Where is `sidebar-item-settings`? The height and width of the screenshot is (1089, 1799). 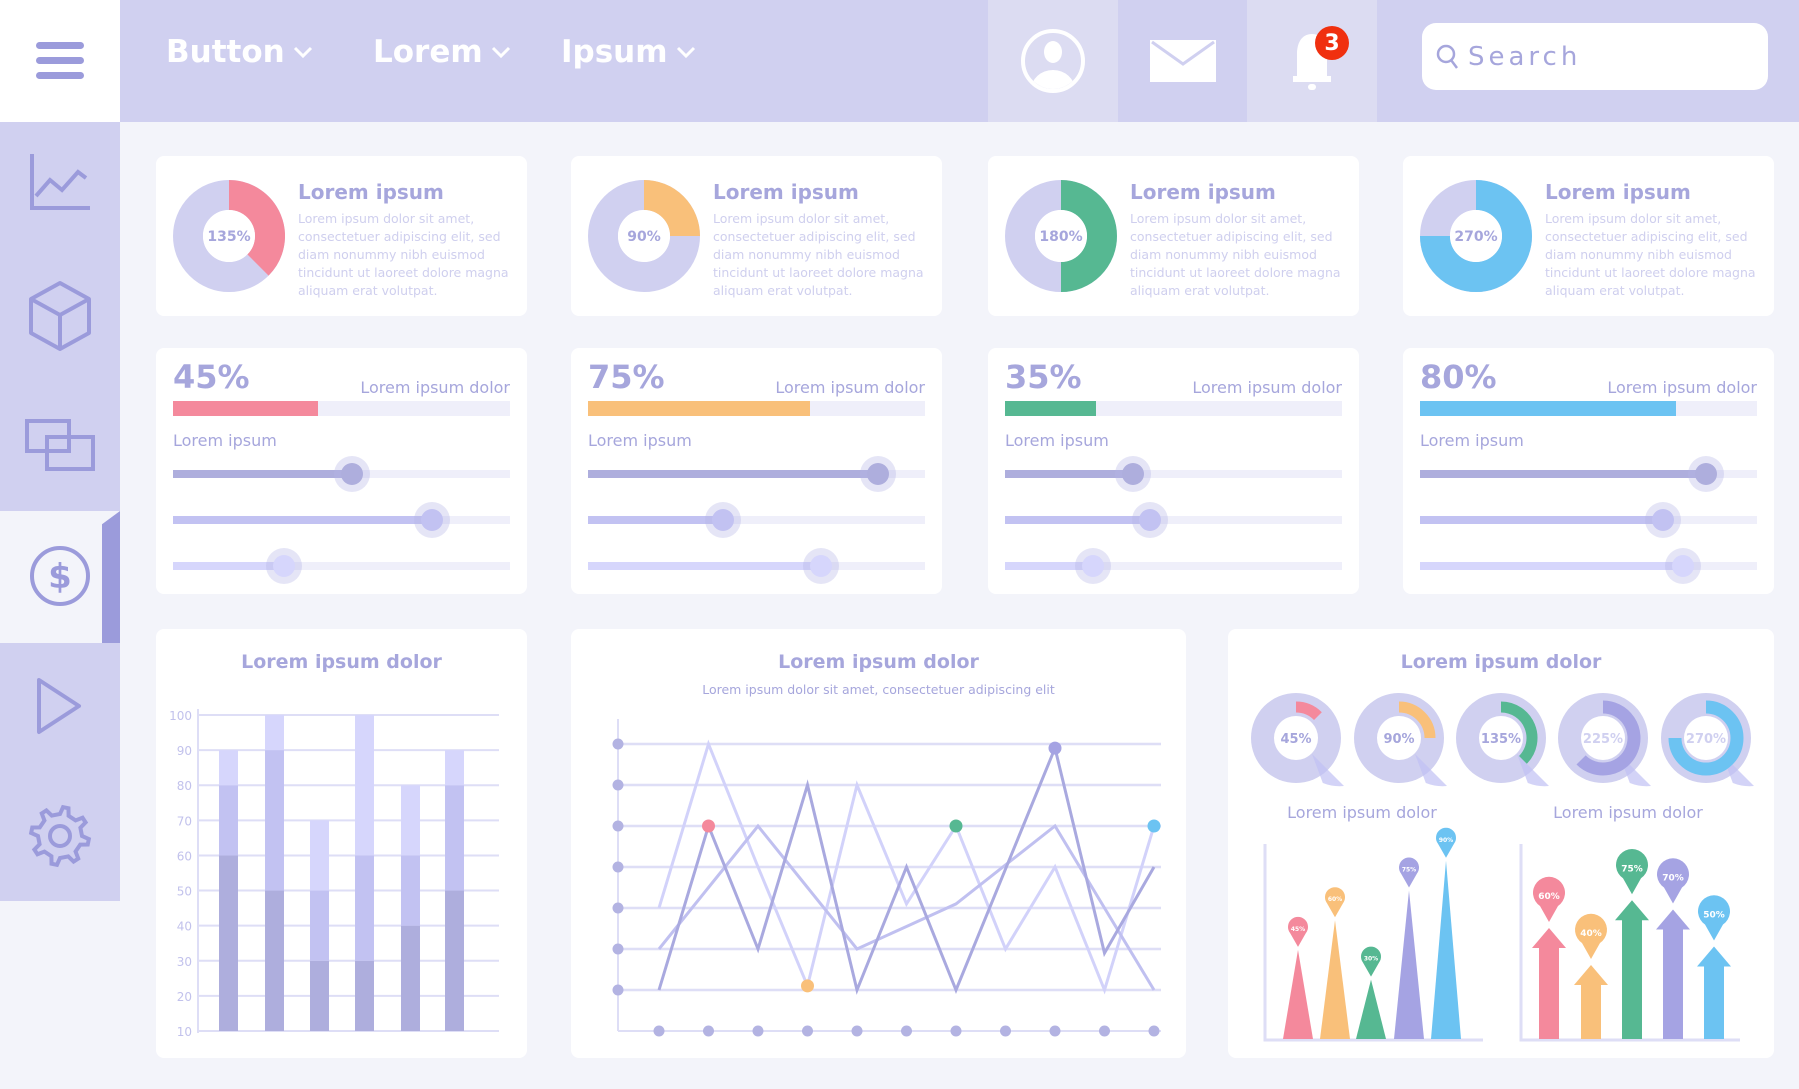
sidebar-item-settings is located at coordinates (60, 836).